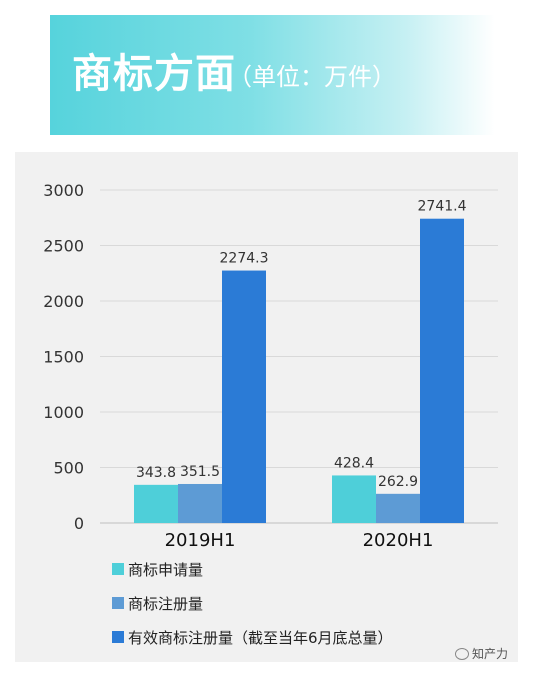 Image resolution: width=534 pixels, height=678 pixels. I want to click on y-tick-label: 500, so click(68, 468).